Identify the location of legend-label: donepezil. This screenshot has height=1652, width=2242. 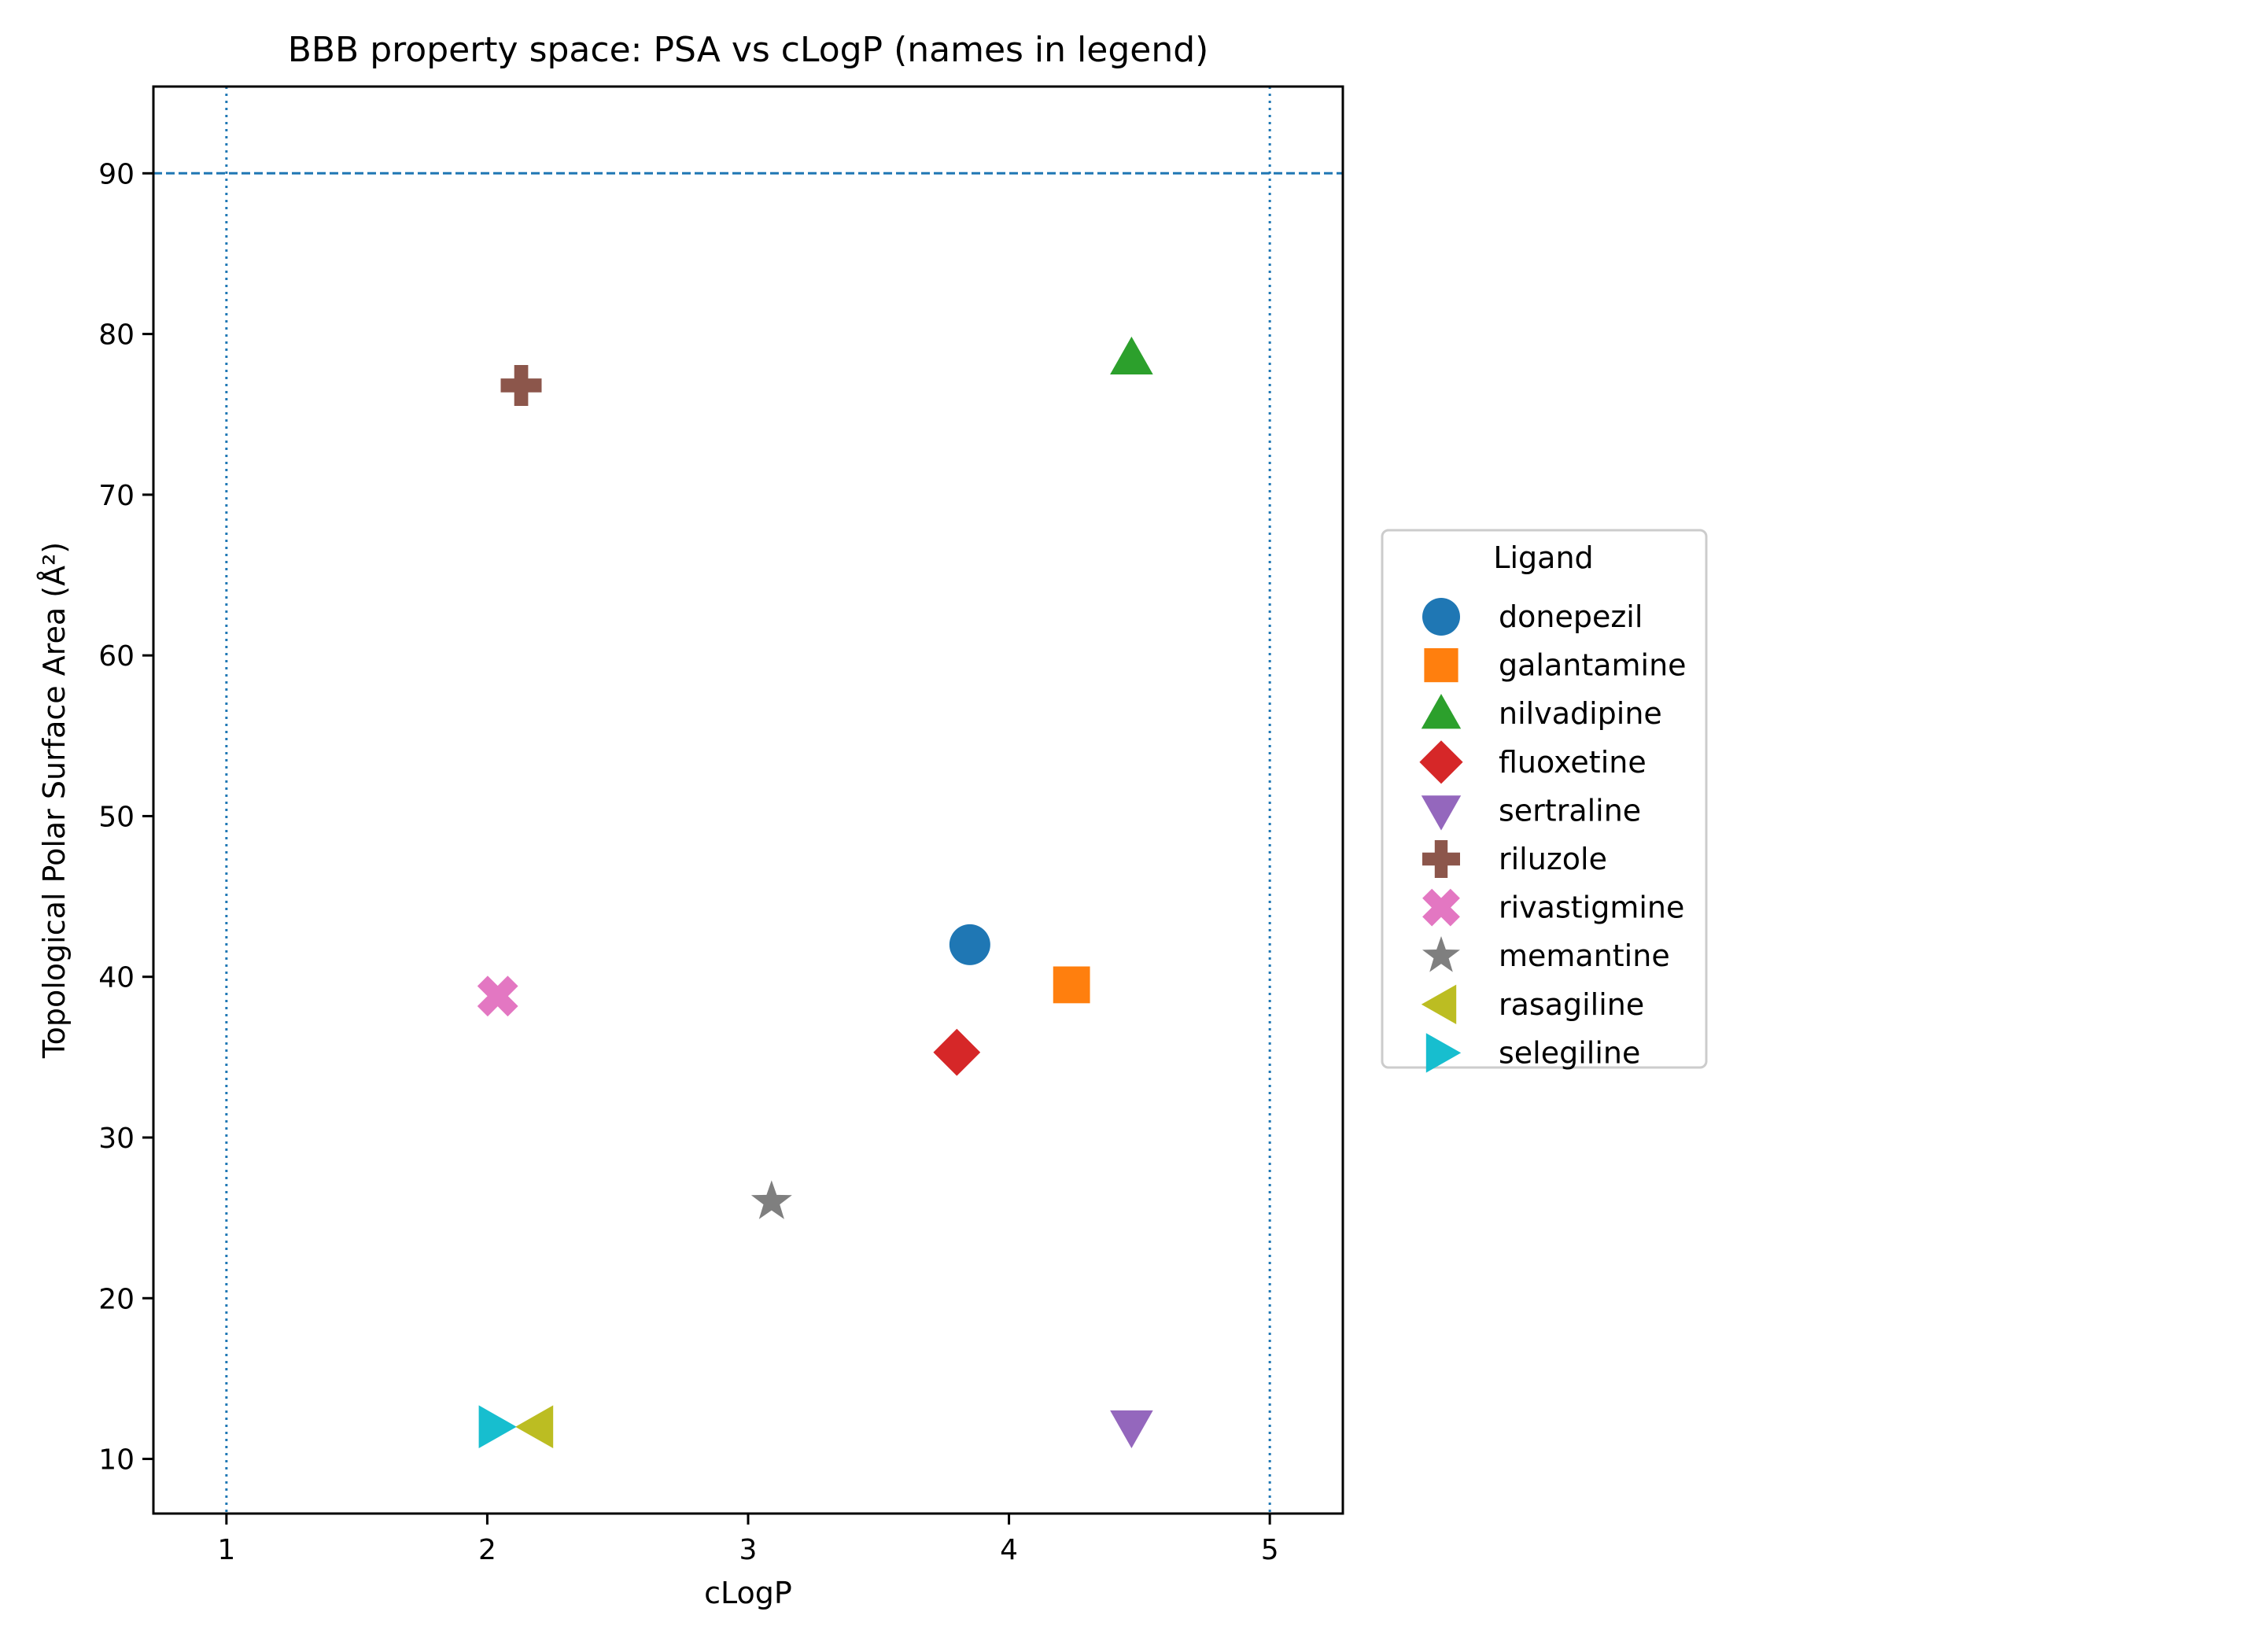
(1571, 616).